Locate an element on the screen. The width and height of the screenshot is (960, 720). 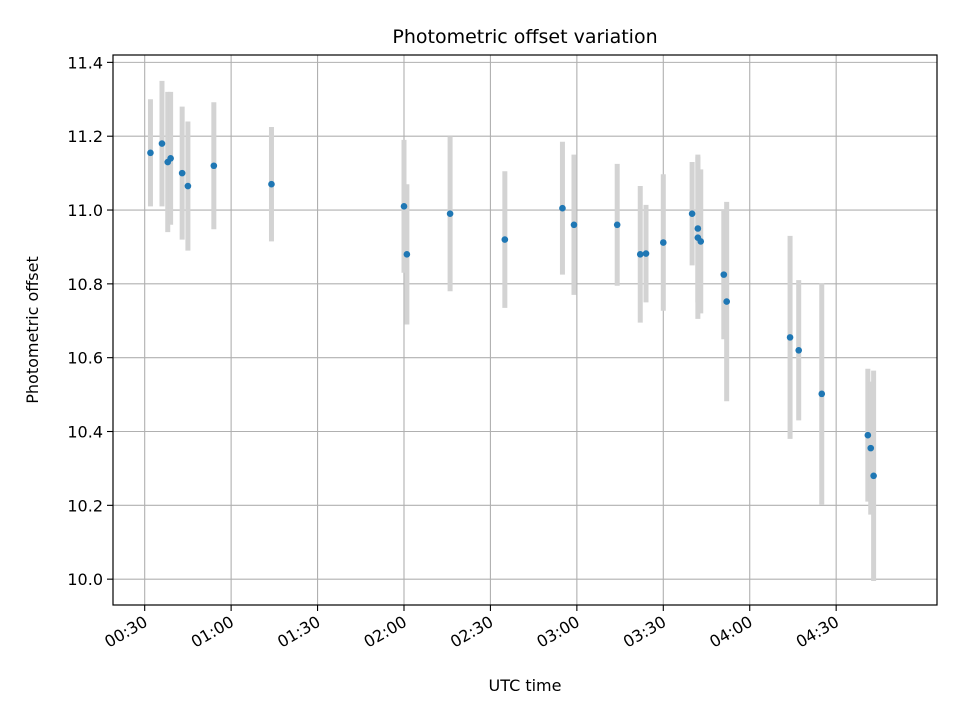
x-tick-label: 02:00 is located at coordinates (385, 632).